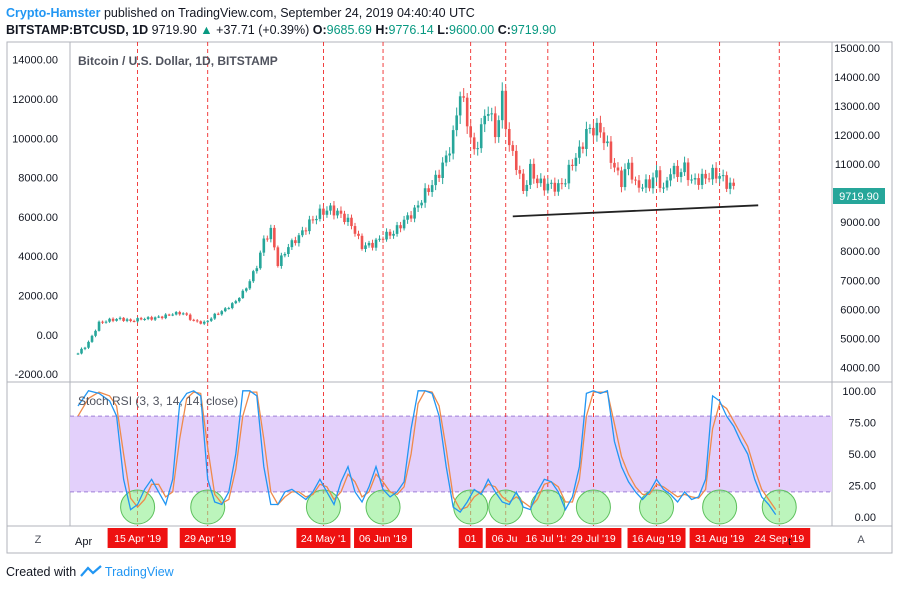 The height and width of the screenshot is (590, 900). Describe the element at coordinates (137, 539) in the screenshot. I see `date-marker-label: 15 Apr '19` at that location.